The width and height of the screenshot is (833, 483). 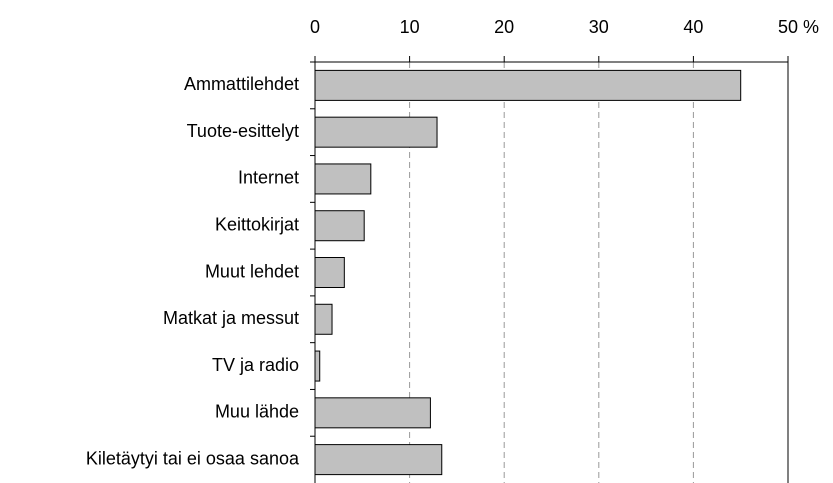 What do you see at coordinates (193, 458) in the screenshot?
I see `y-tick-label: Kiletäytyi tai ei osaa sanoa` at bounding box center [193, 458].